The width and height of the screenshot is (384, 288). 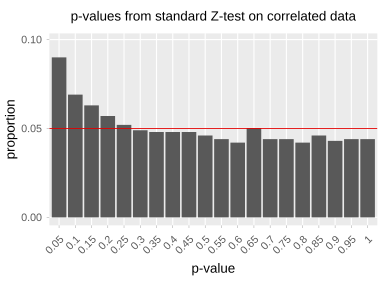 What do you see at coordinates (368, 240) in the screenshot?
I see `x-tick-label: 1` at bounding box center [368, 240].